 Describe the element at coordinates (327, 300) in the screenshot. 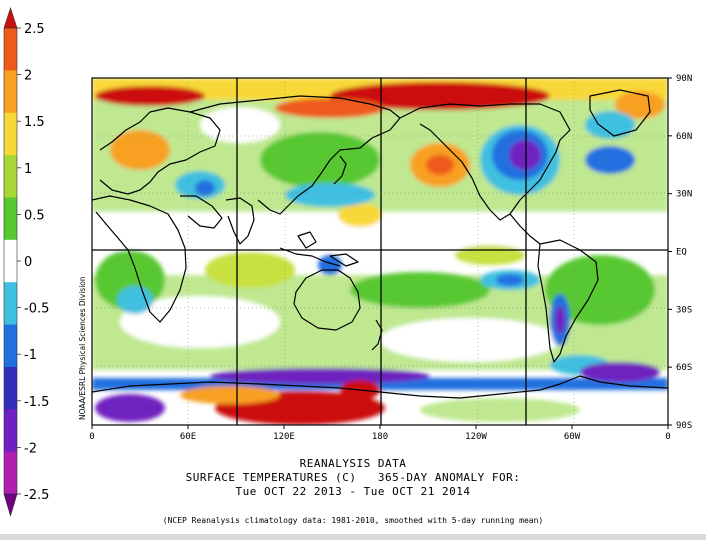

I see `australia-coast` at that location.